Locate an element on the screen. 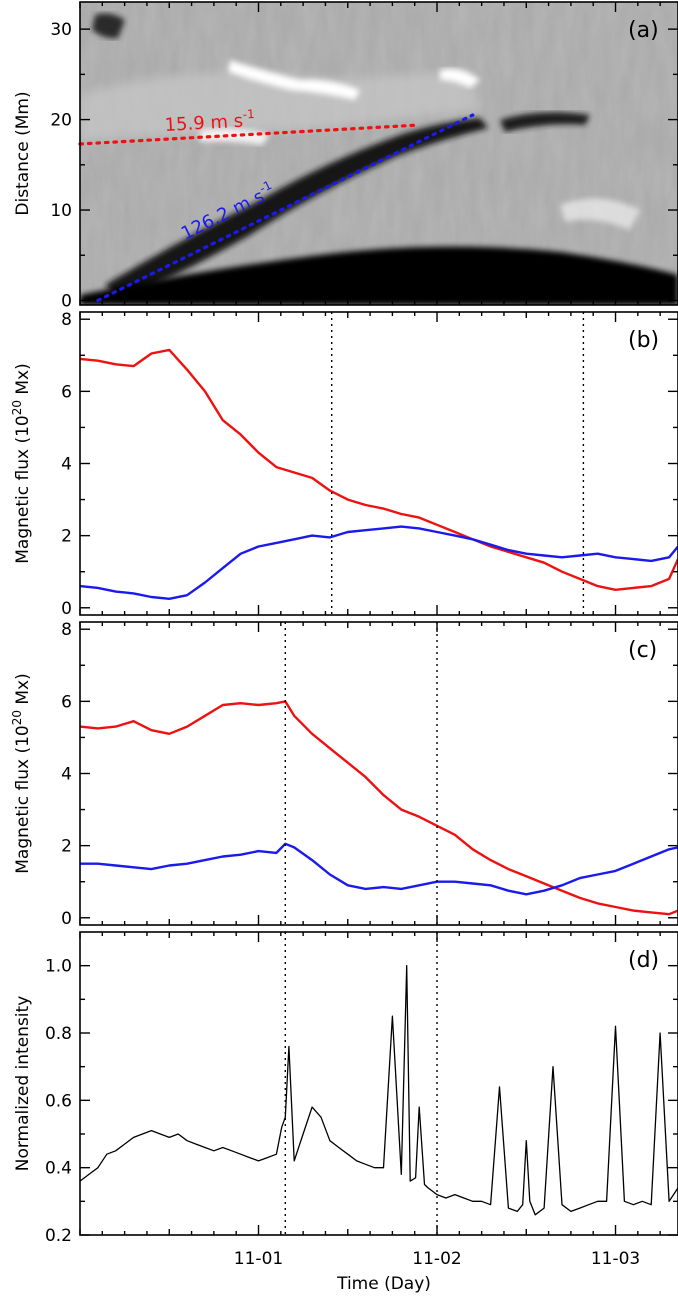 The height and width of the screenshot is (1299, 678). y-axis-label: Distance (Mm) is located at coordinates (23, 153).